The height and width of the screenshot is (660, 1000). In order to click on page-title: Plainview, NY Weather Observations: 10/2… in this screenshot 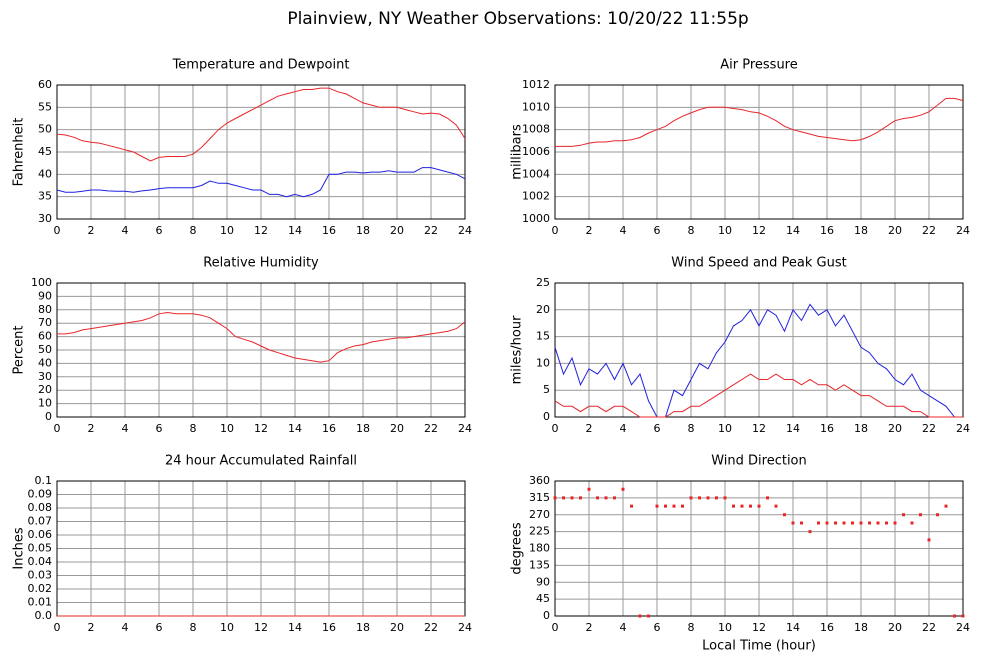, I will do `click(517, 19)`.